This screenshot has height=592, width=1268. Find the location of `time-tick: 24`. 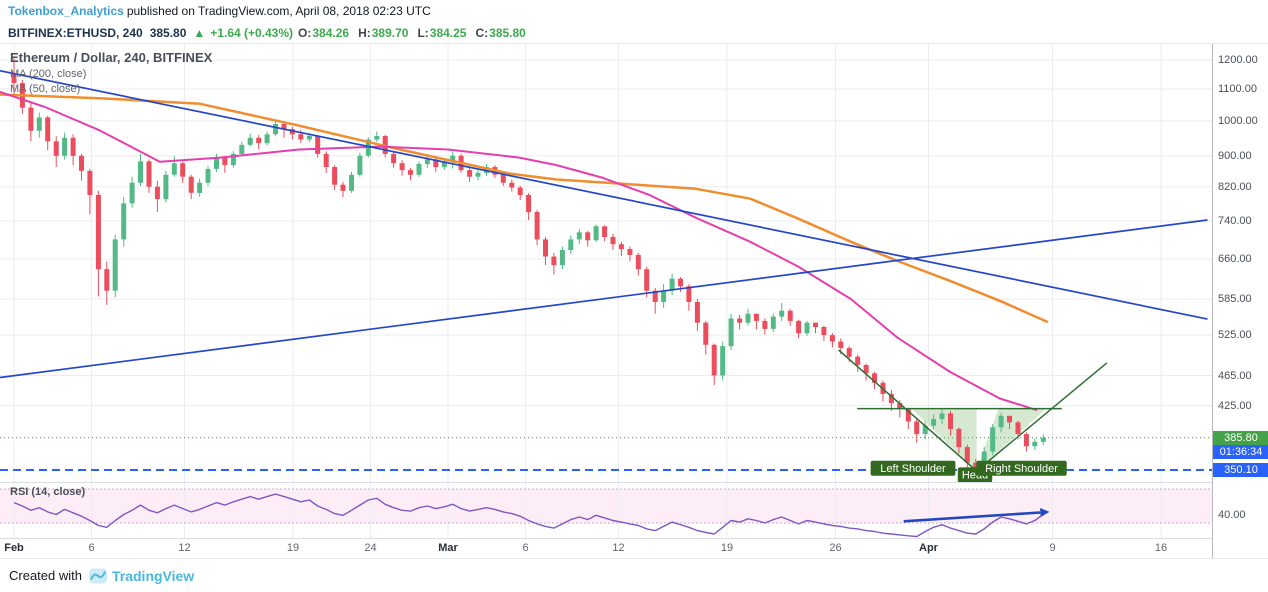

time-tick: 24 is located at coordinates (370, 548).